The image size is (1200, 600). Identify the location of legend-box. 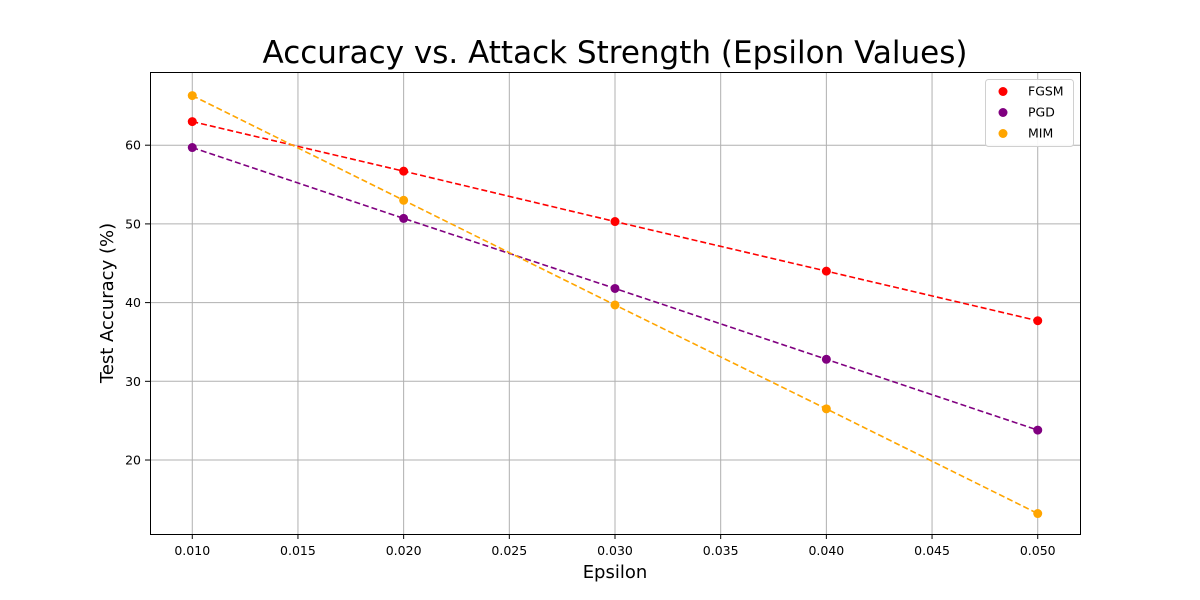
(1029, 113).